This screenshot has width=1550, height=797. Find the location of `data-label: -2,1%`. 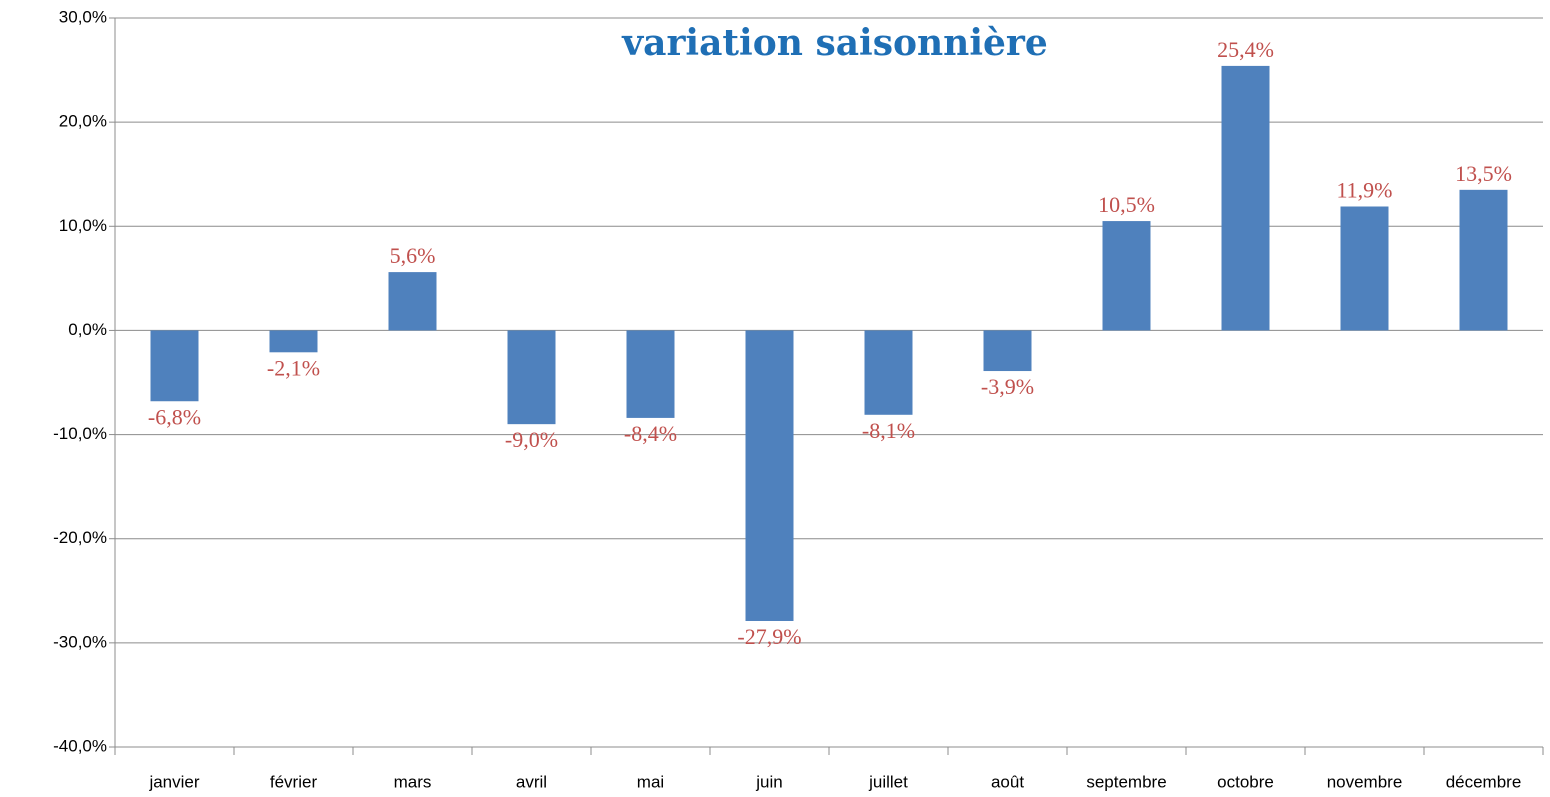

data-label: -2,1% is located at coordinates (293, 367).